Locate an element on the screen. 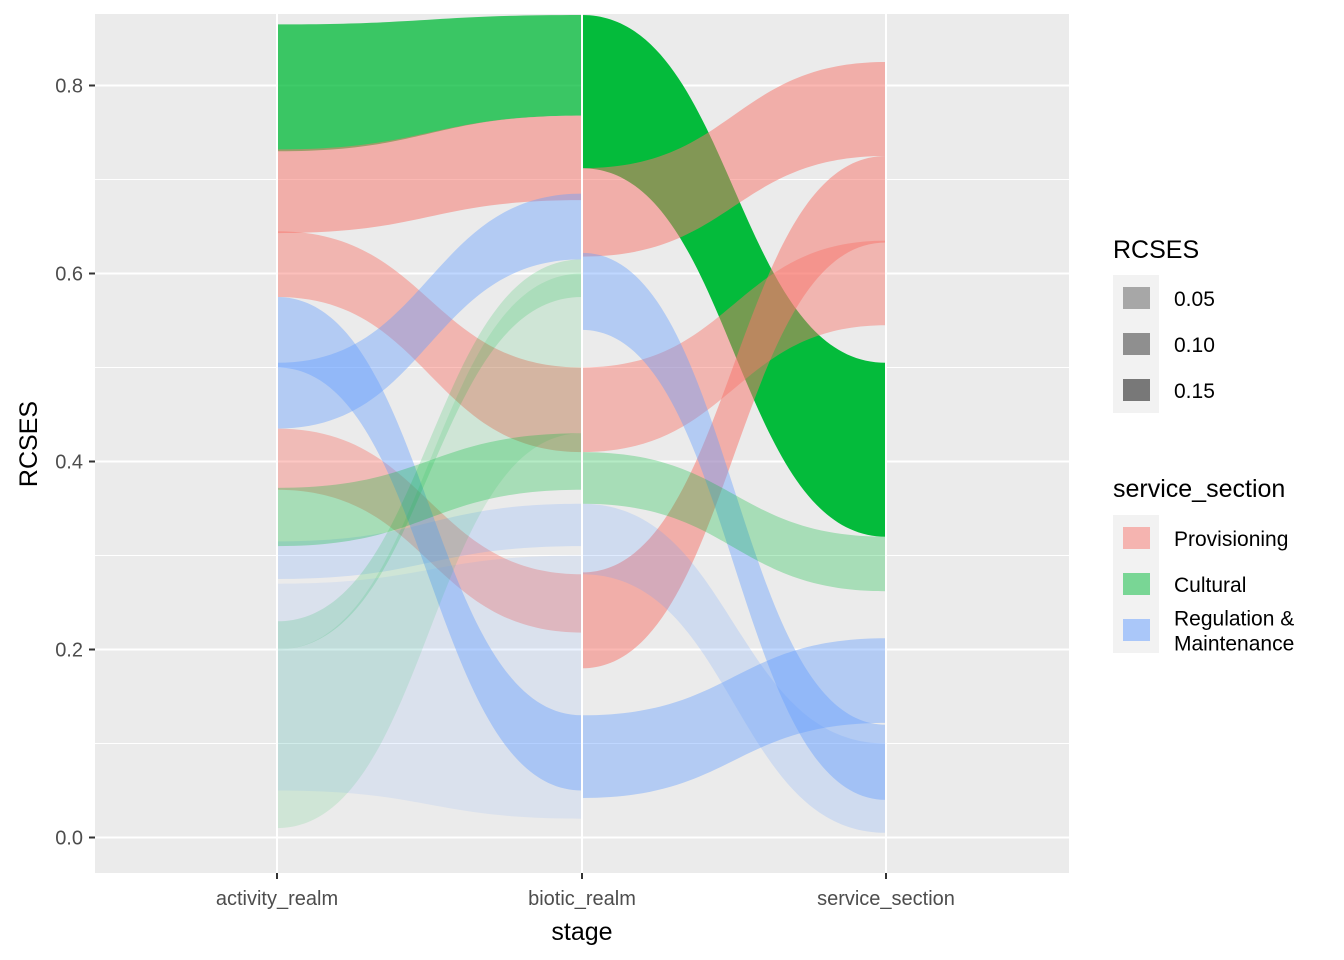 The width and height of the screenshot is (1344, 960). y-axis-title: RCSES is located at coordinates (29, 444).